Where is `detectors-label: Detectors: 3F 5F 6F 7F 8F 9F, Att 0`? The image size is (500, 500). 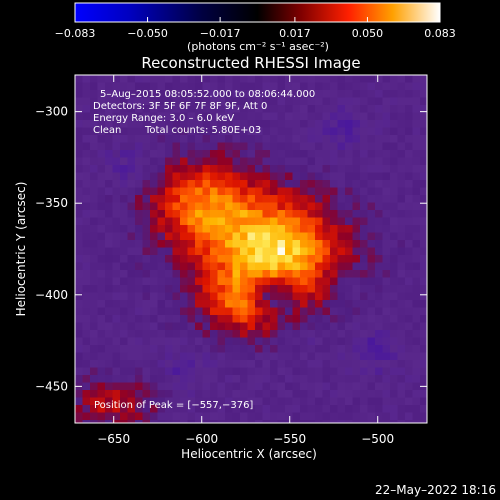
detectors-label: Detectors: 3F 5F 6F 7F 8F 9F, Att 0 is located at coordinates (180, 106).